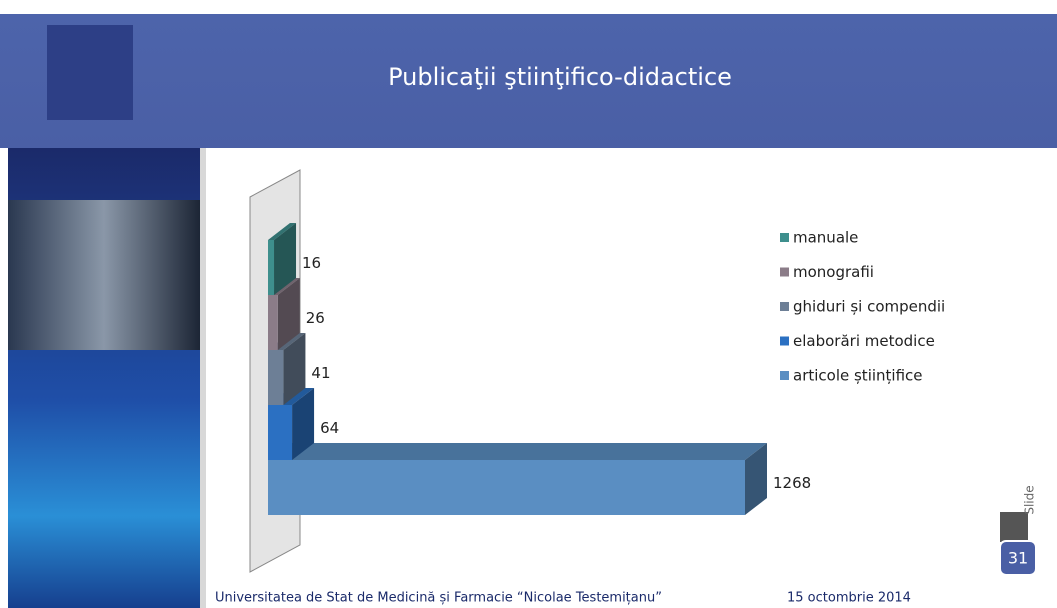 The height and width of the screenshot is (608, 1057). Describe the element at coordinates (315, 318) in the screenshot. I see `data-label: 26` at that location.